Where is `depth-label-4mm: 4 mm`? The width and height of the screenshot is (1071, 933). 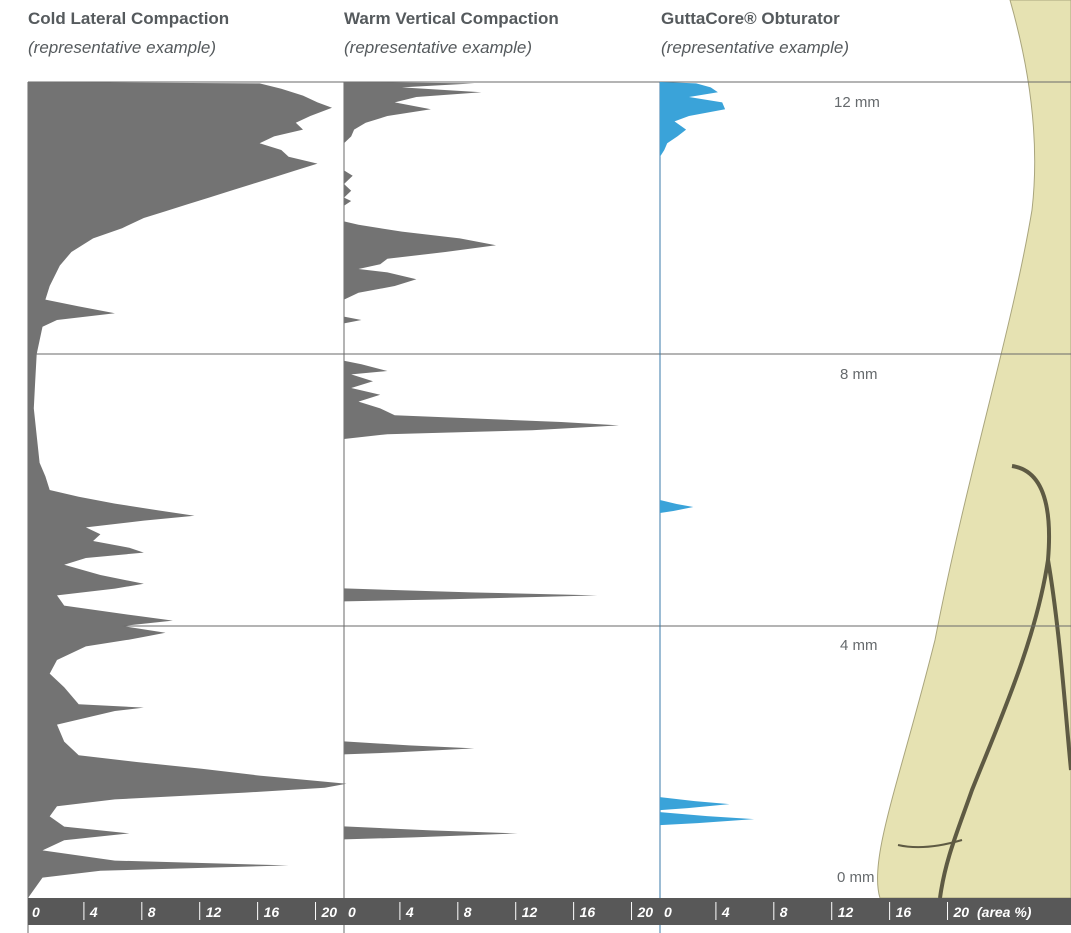 depth-label-4mm: 4 mm is located at coordinates (859, 645).